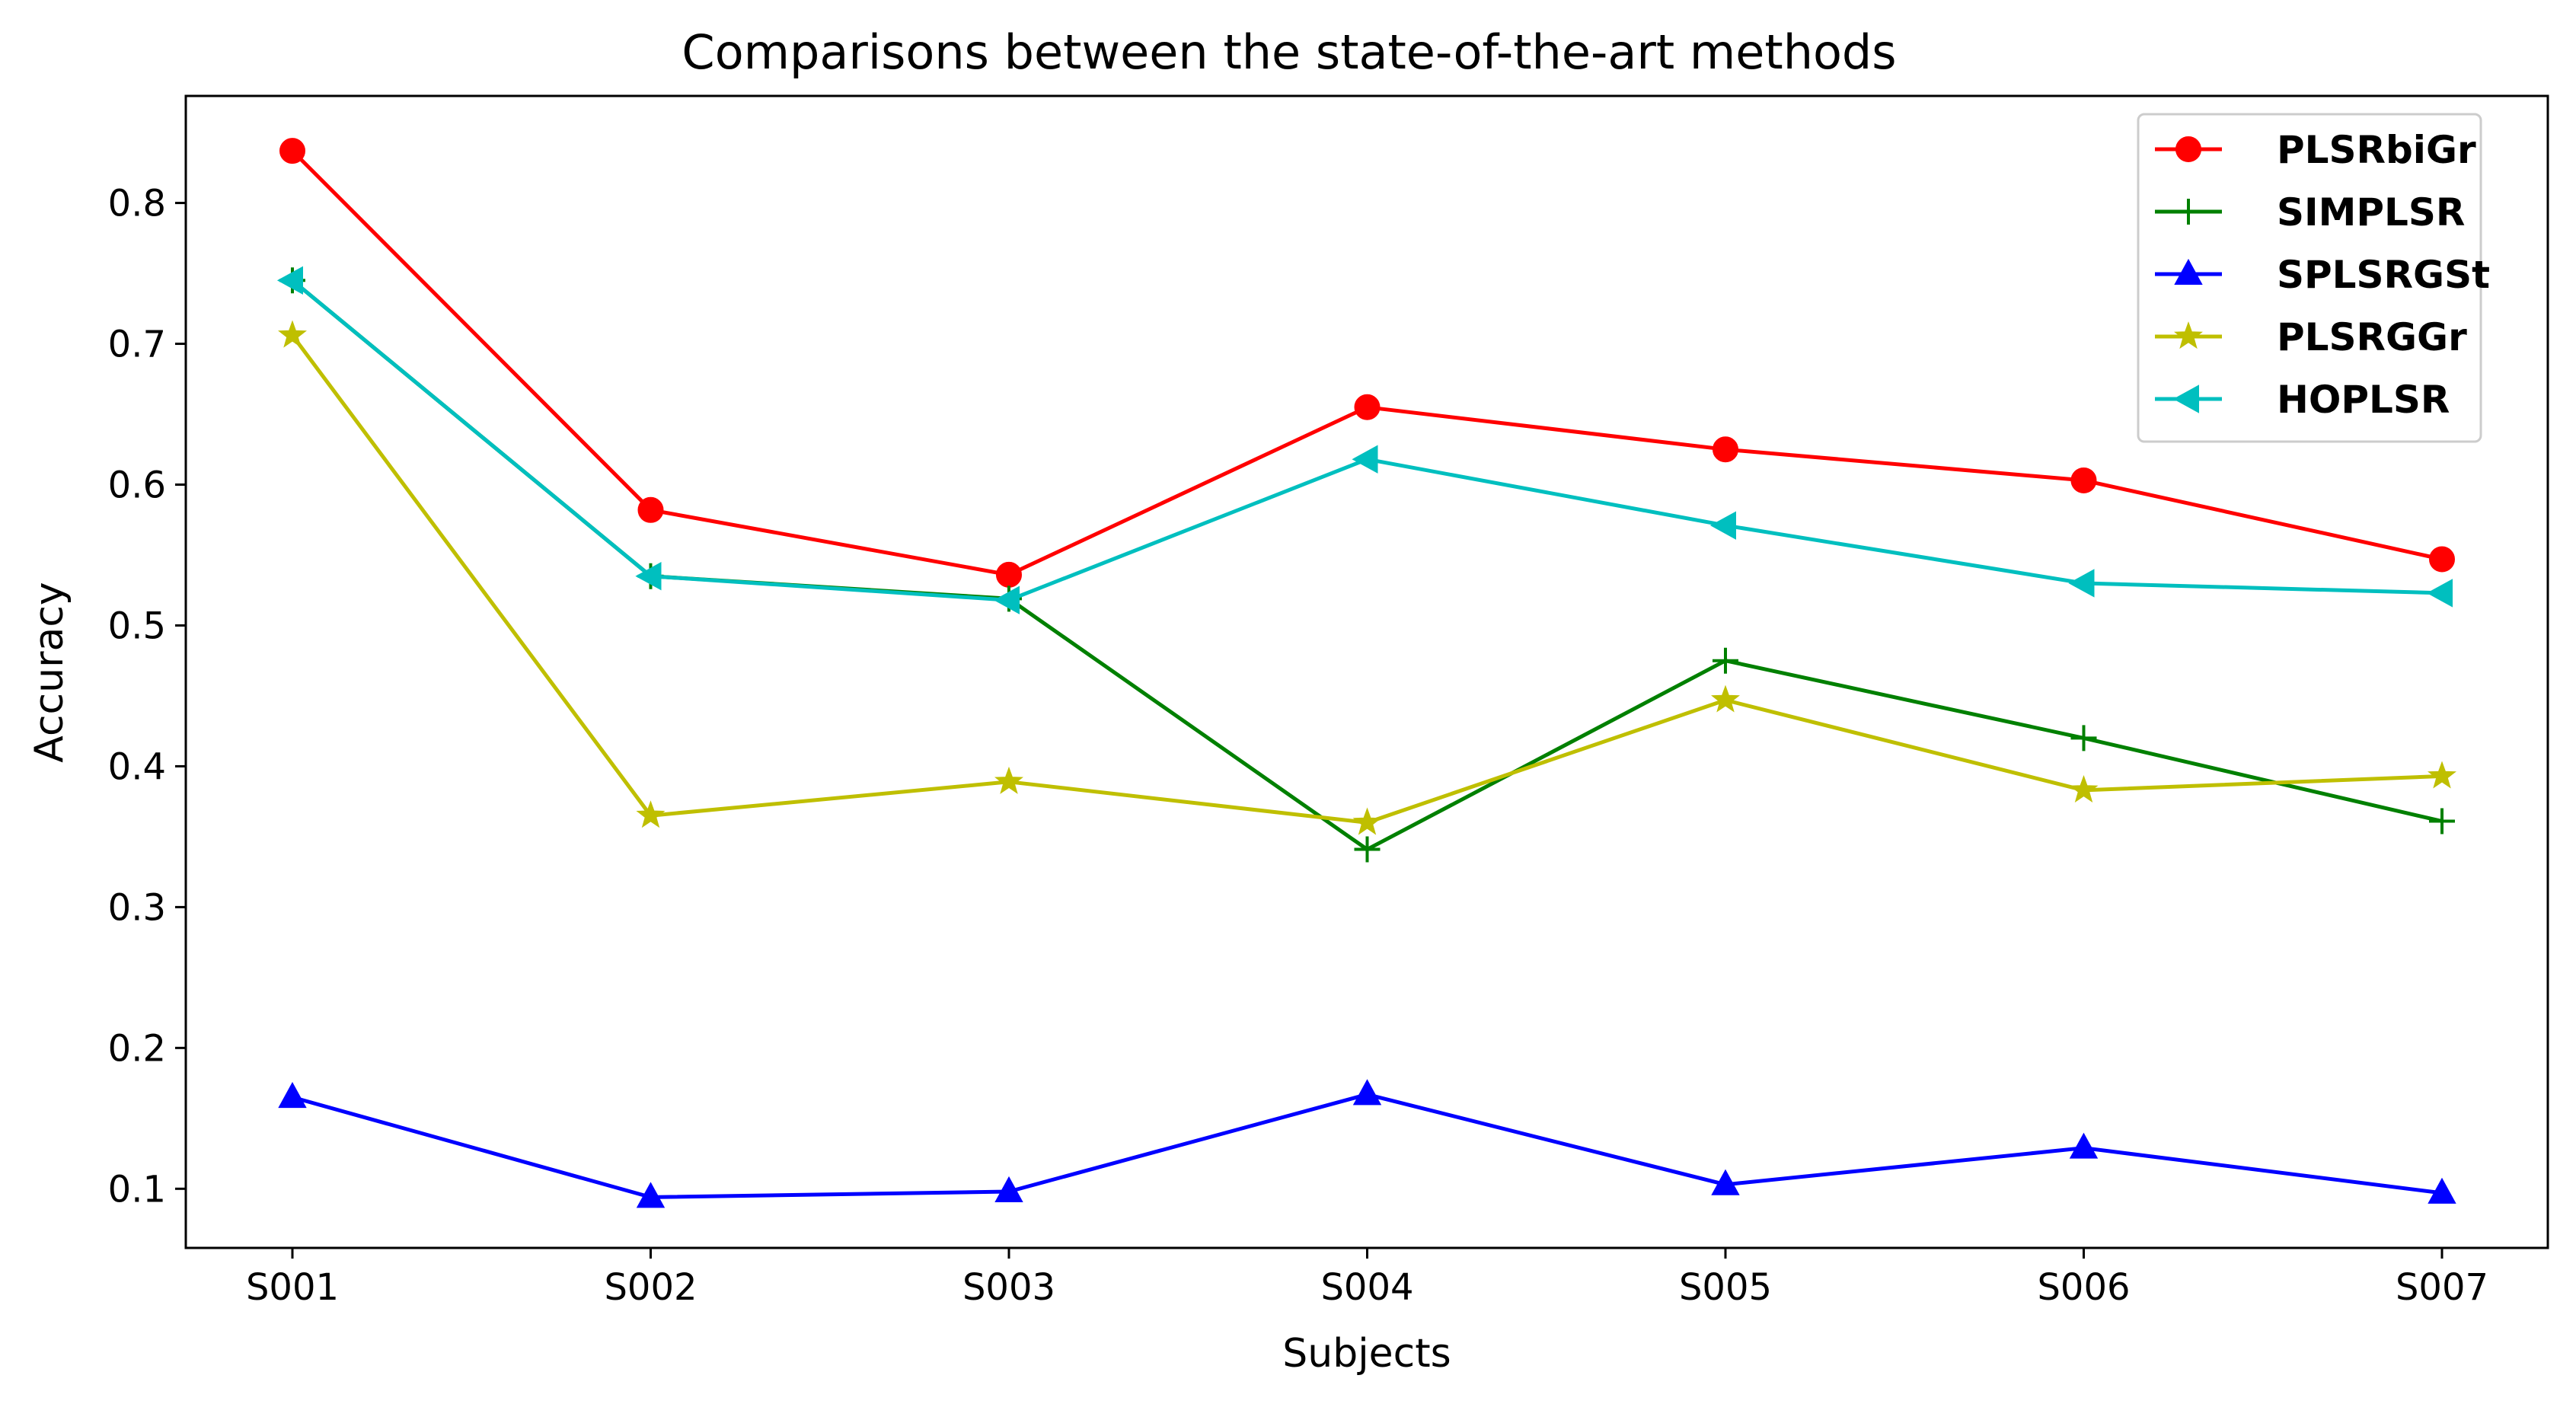  Describe the element at coordinates (2372, 337) in the screenshot. I see `legend-label: PLSRGGr` at that location.